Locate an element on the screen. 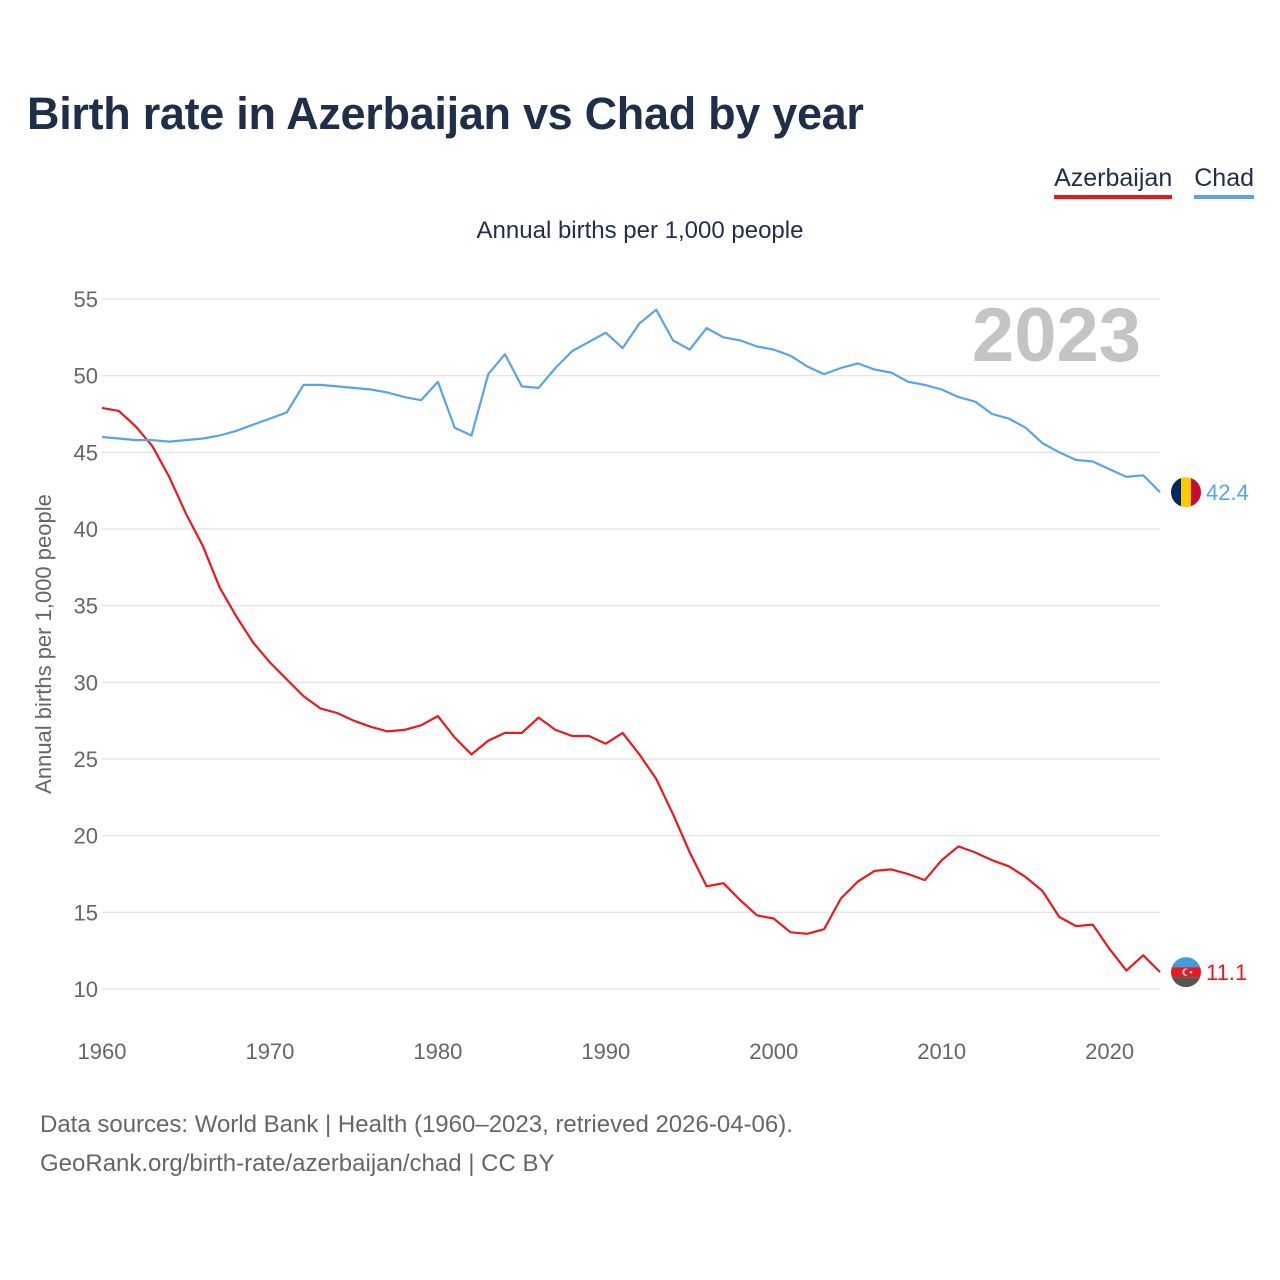 The height and width of the screenshot is (1280, 1280). chart-subtitle: Annual births per 1,000 people is located at coordinates (640, 230).